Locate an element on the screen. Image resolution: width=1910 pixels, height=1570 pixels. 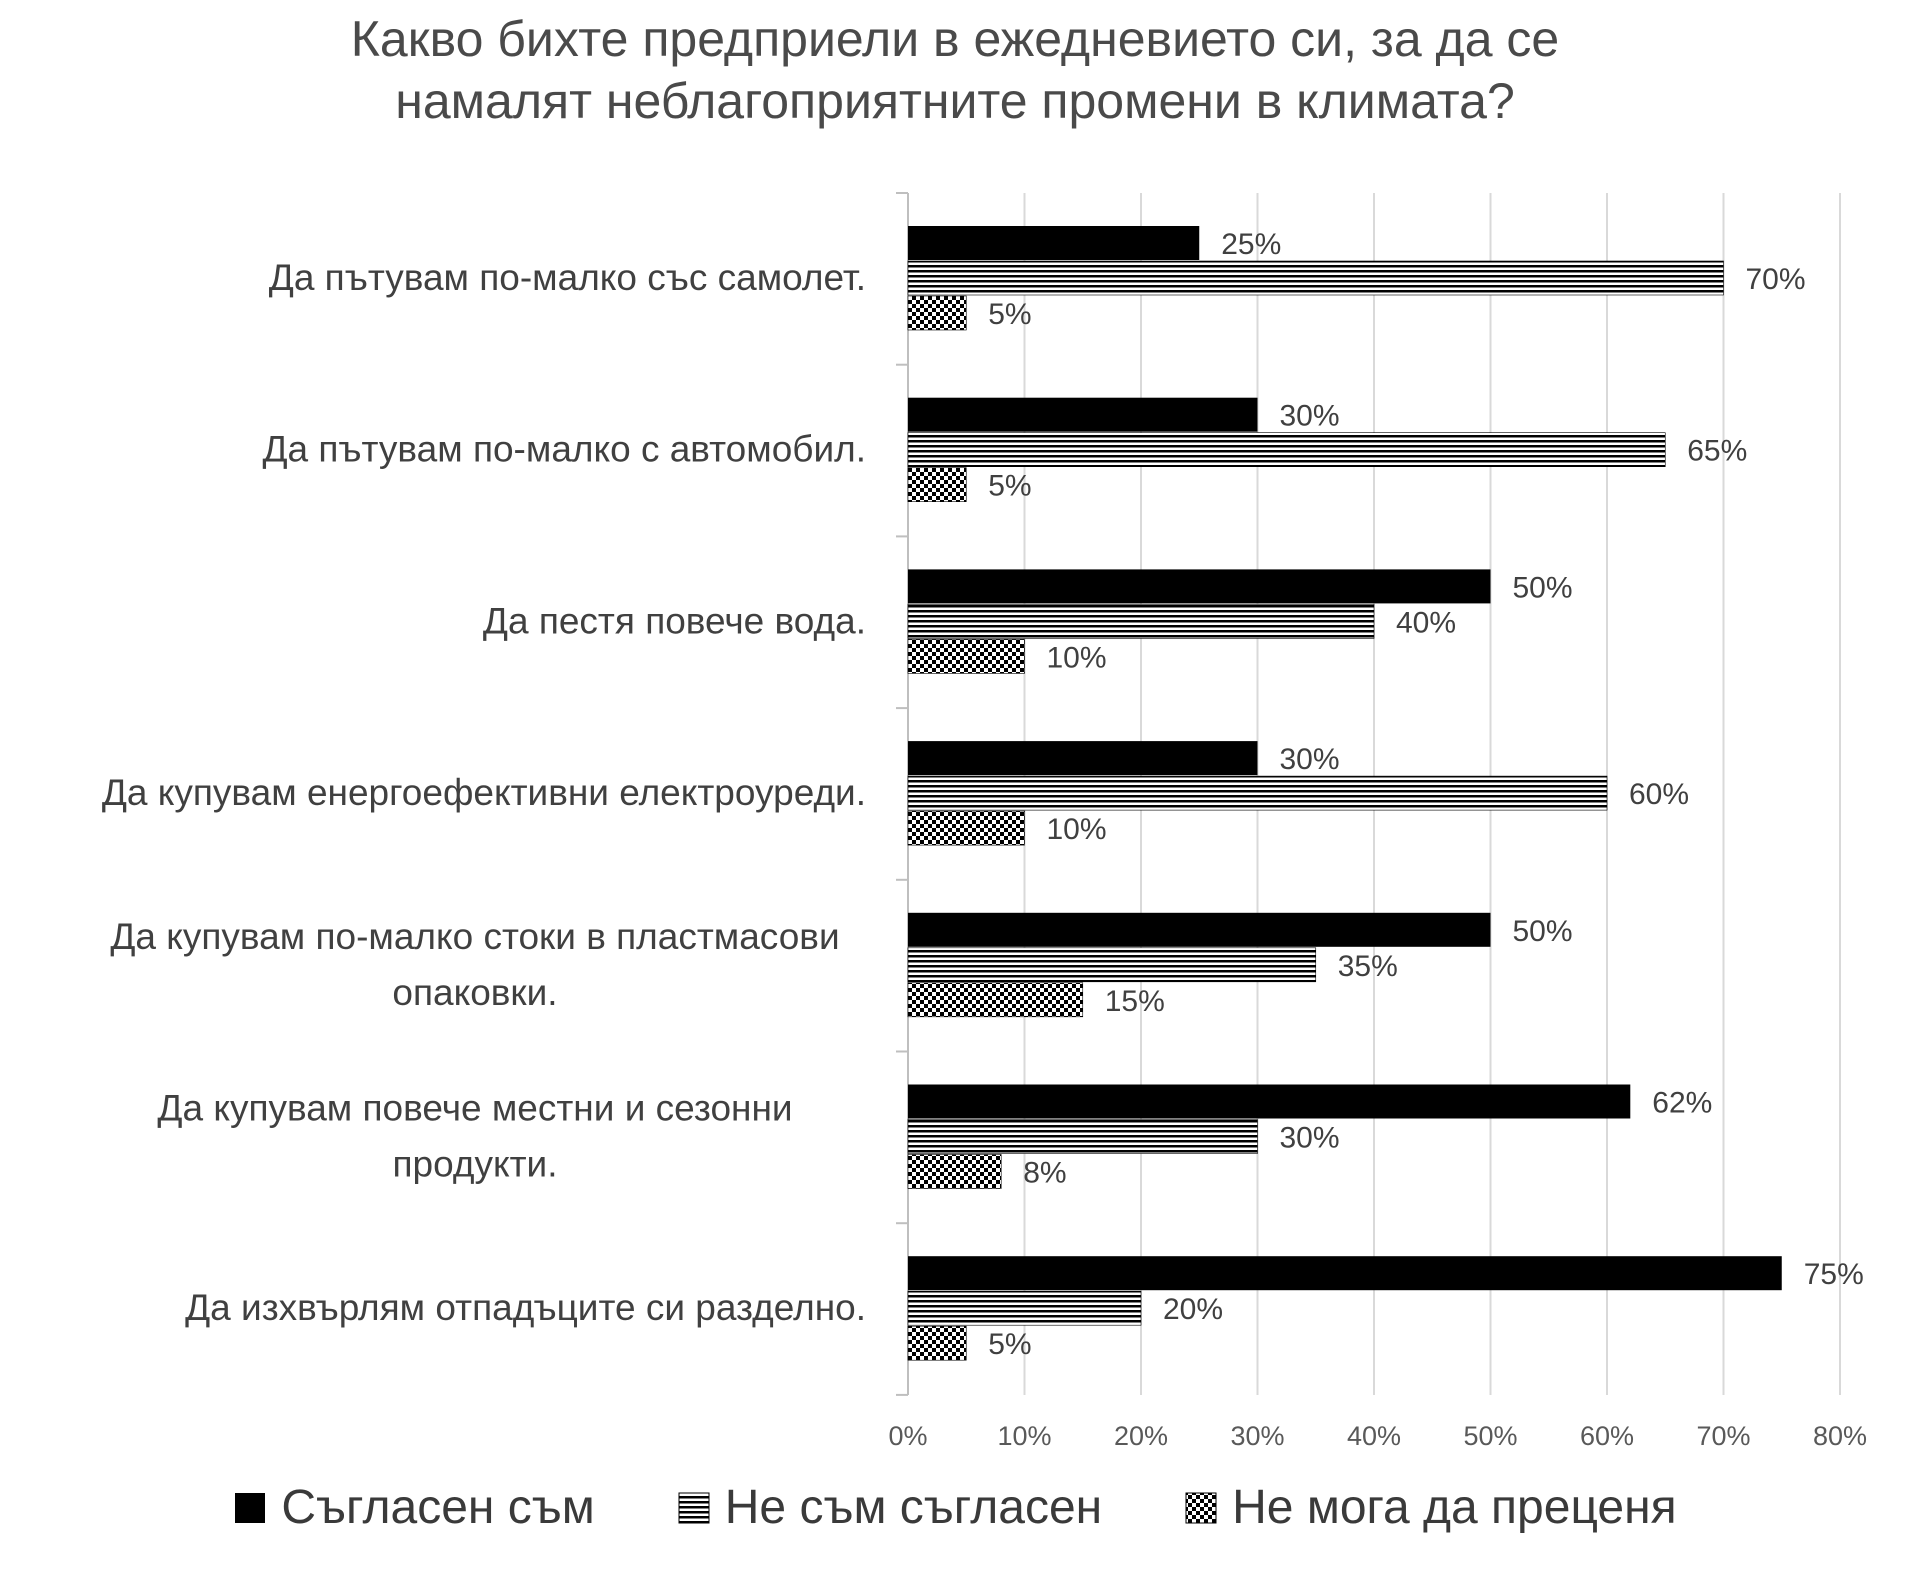
x-tick-label: 10% is located at coordinates (1024, 1436).